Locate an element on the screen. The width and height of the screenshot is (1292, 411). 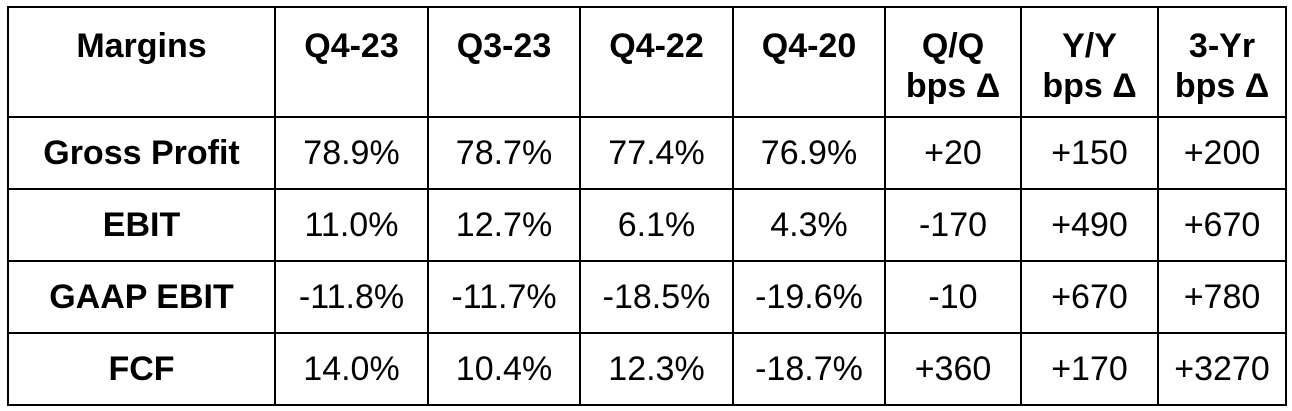
header-yy-line1: Y/Y is located at coordinates (1089, 46).